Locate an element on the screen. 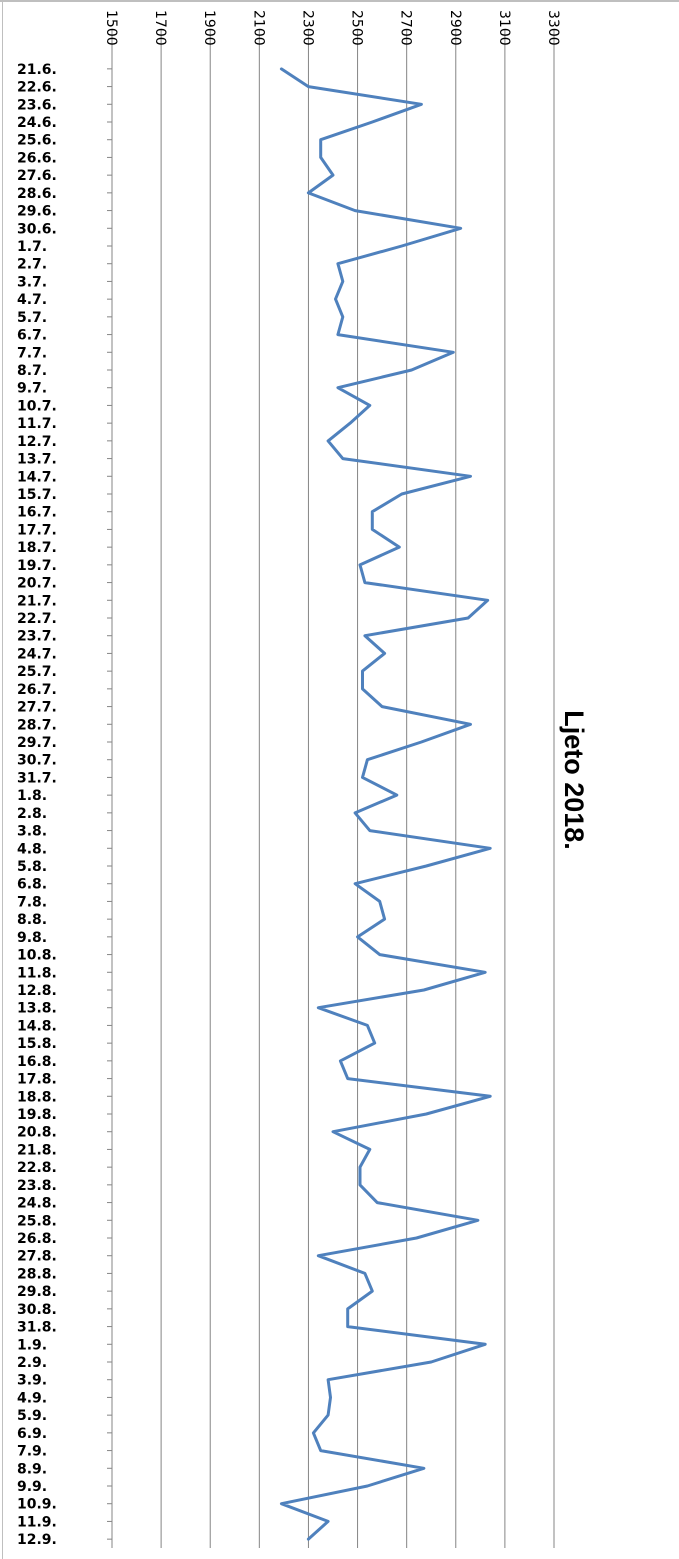 This screenshot has height=1559, width=679. category-label: 8.7. is located at coordinates (32, 371).